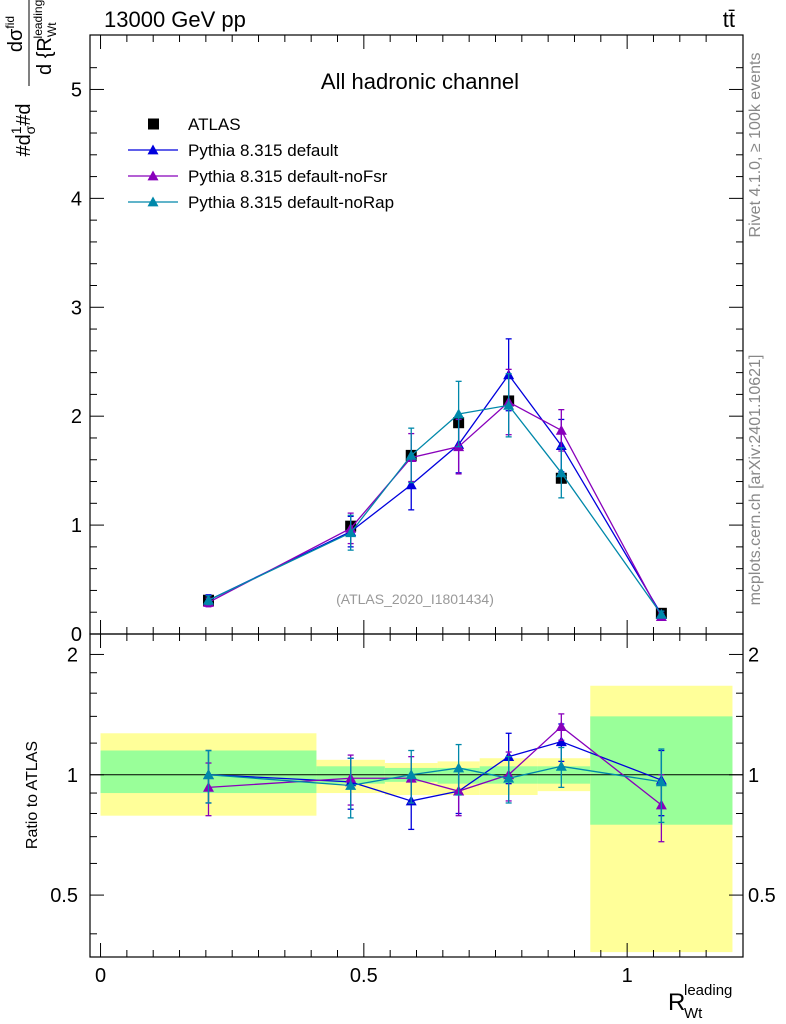  What do you see at coordinates (762, 896) in the screenshot?
I see `ratio-y-tick-label-right: 0.5` at bounding box center [762, 896].